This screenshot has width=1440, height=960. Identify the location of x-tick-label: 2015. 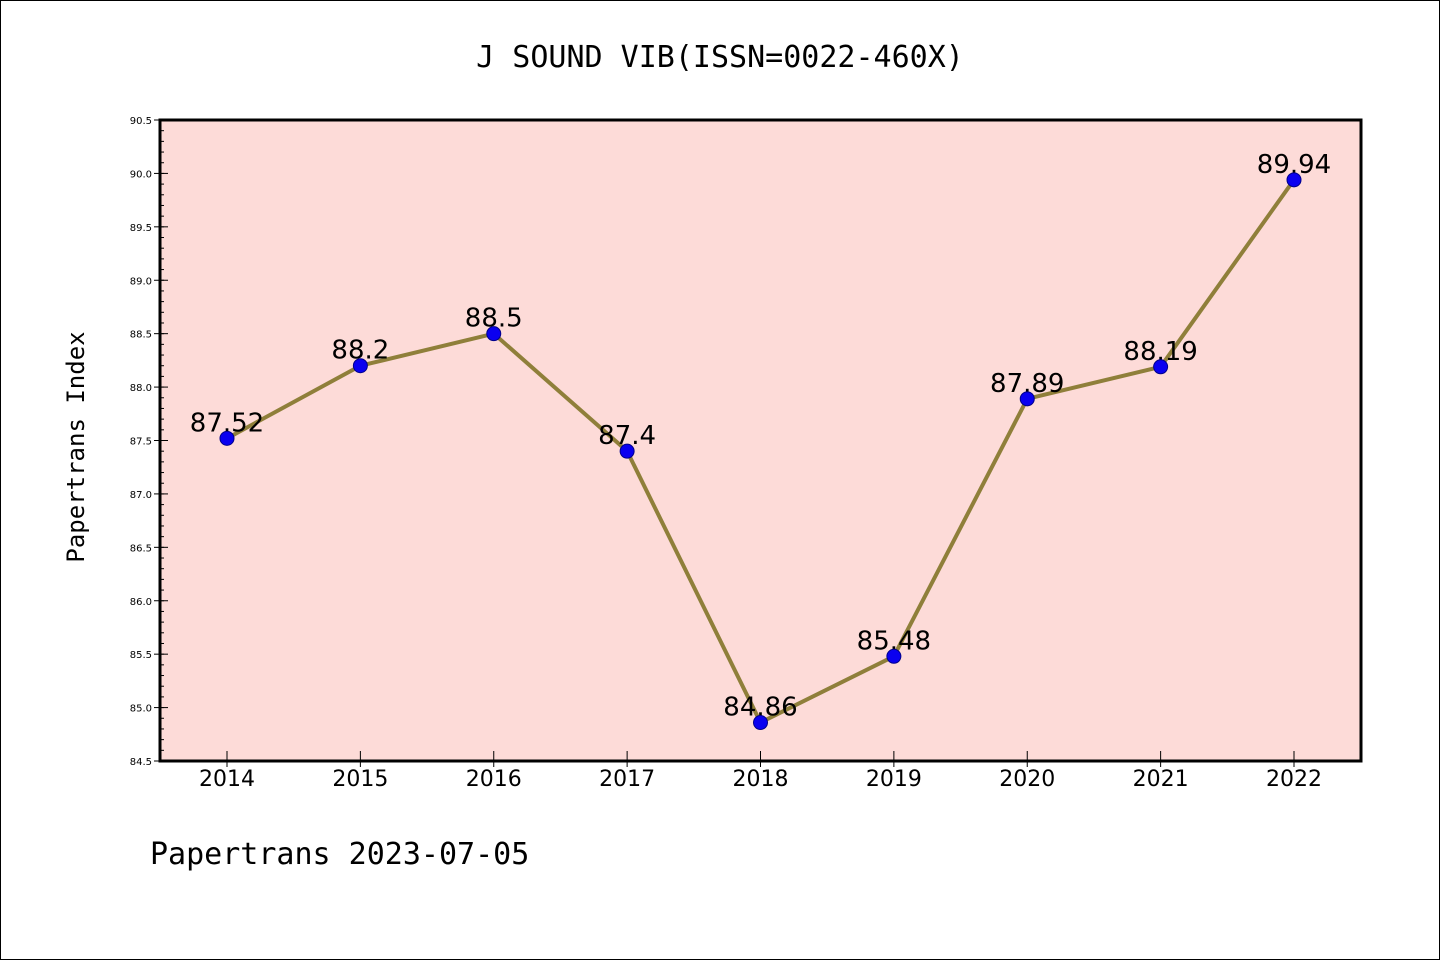
(360, 779).